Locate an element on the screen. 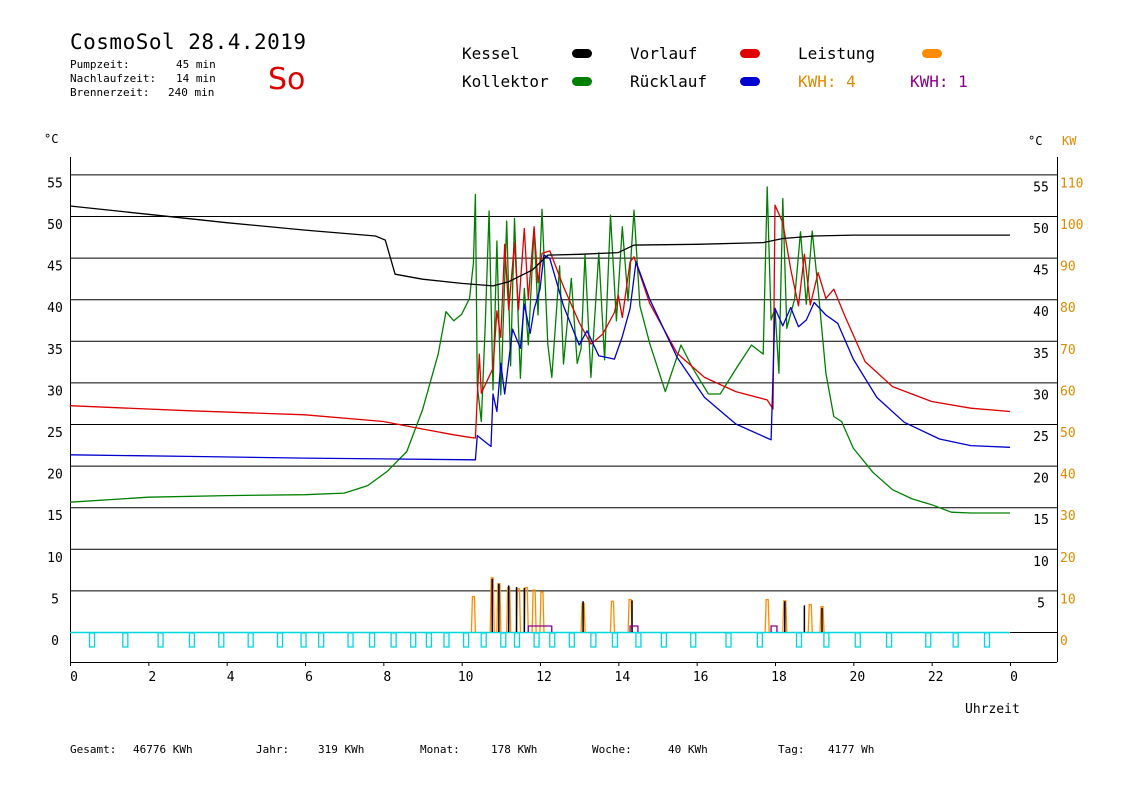  y-right-kw-tick-100: 100 is located at coordinates (1071, 225).